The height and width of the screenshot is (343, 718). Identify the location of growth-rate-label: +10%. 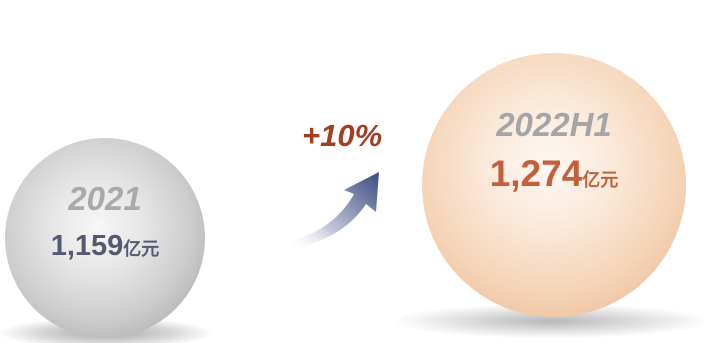
(342, 135).